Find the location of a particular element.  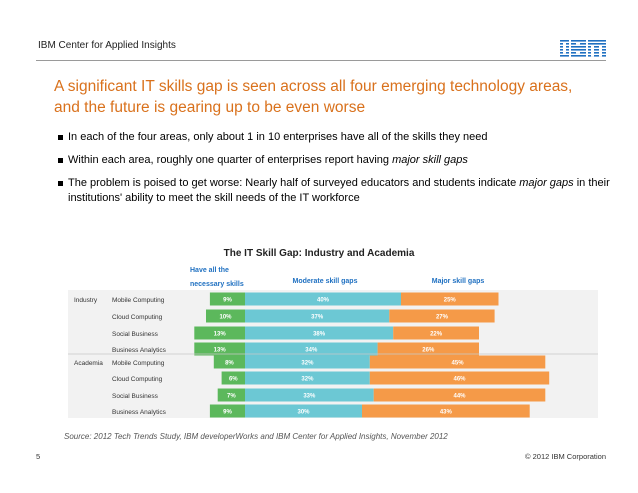

header-divider is located at coordinates (321, 60).